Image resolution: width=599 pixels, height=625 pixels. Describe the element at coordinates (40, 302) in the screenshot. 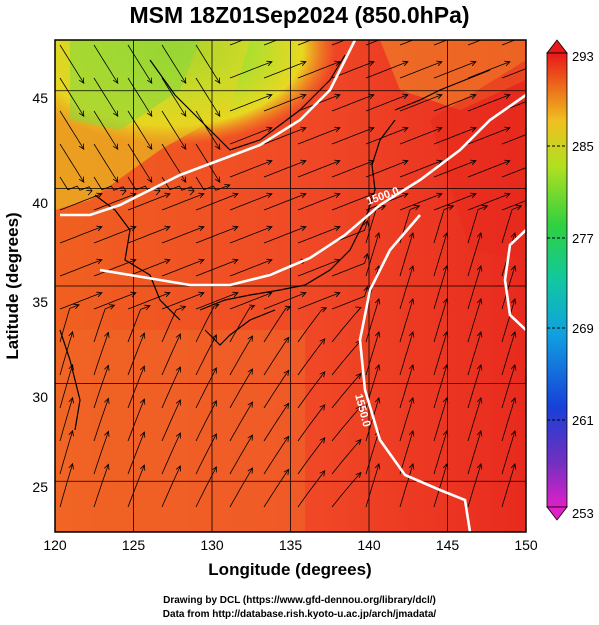

I see `y-tick-label: 35` at that location.